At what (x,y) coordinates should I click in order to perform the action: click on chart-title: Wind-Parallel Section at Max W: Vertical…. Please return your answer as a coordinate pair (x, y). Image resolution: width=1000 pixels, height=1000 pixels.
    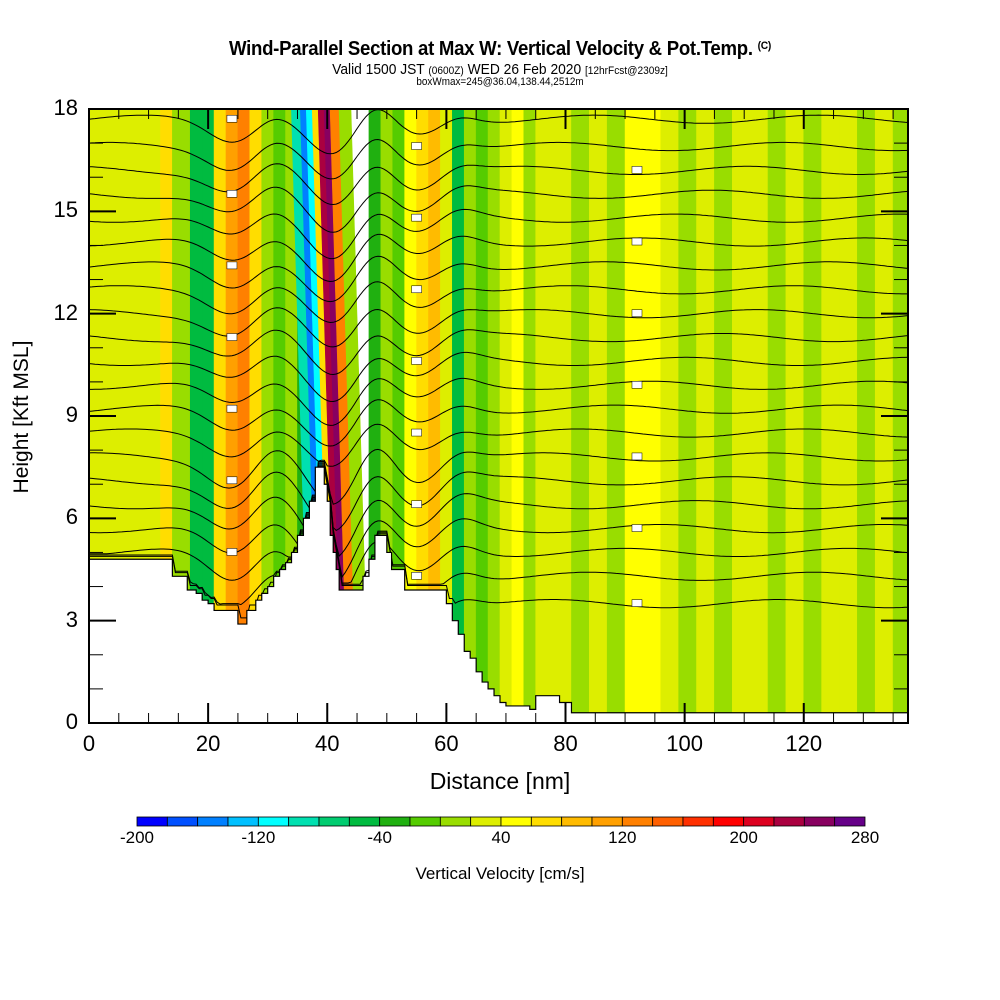
    Looking at the image, I should click on (500, 49).